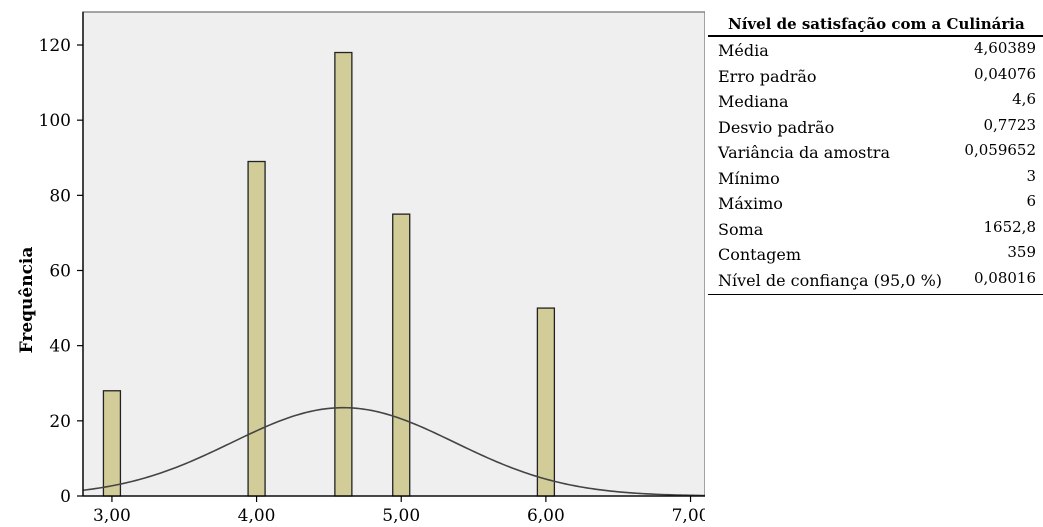  What do you see at coordinates (257, 516) in the screenshot?
I see `x-tick-label: 4,00` at bounding box center [257, 516].